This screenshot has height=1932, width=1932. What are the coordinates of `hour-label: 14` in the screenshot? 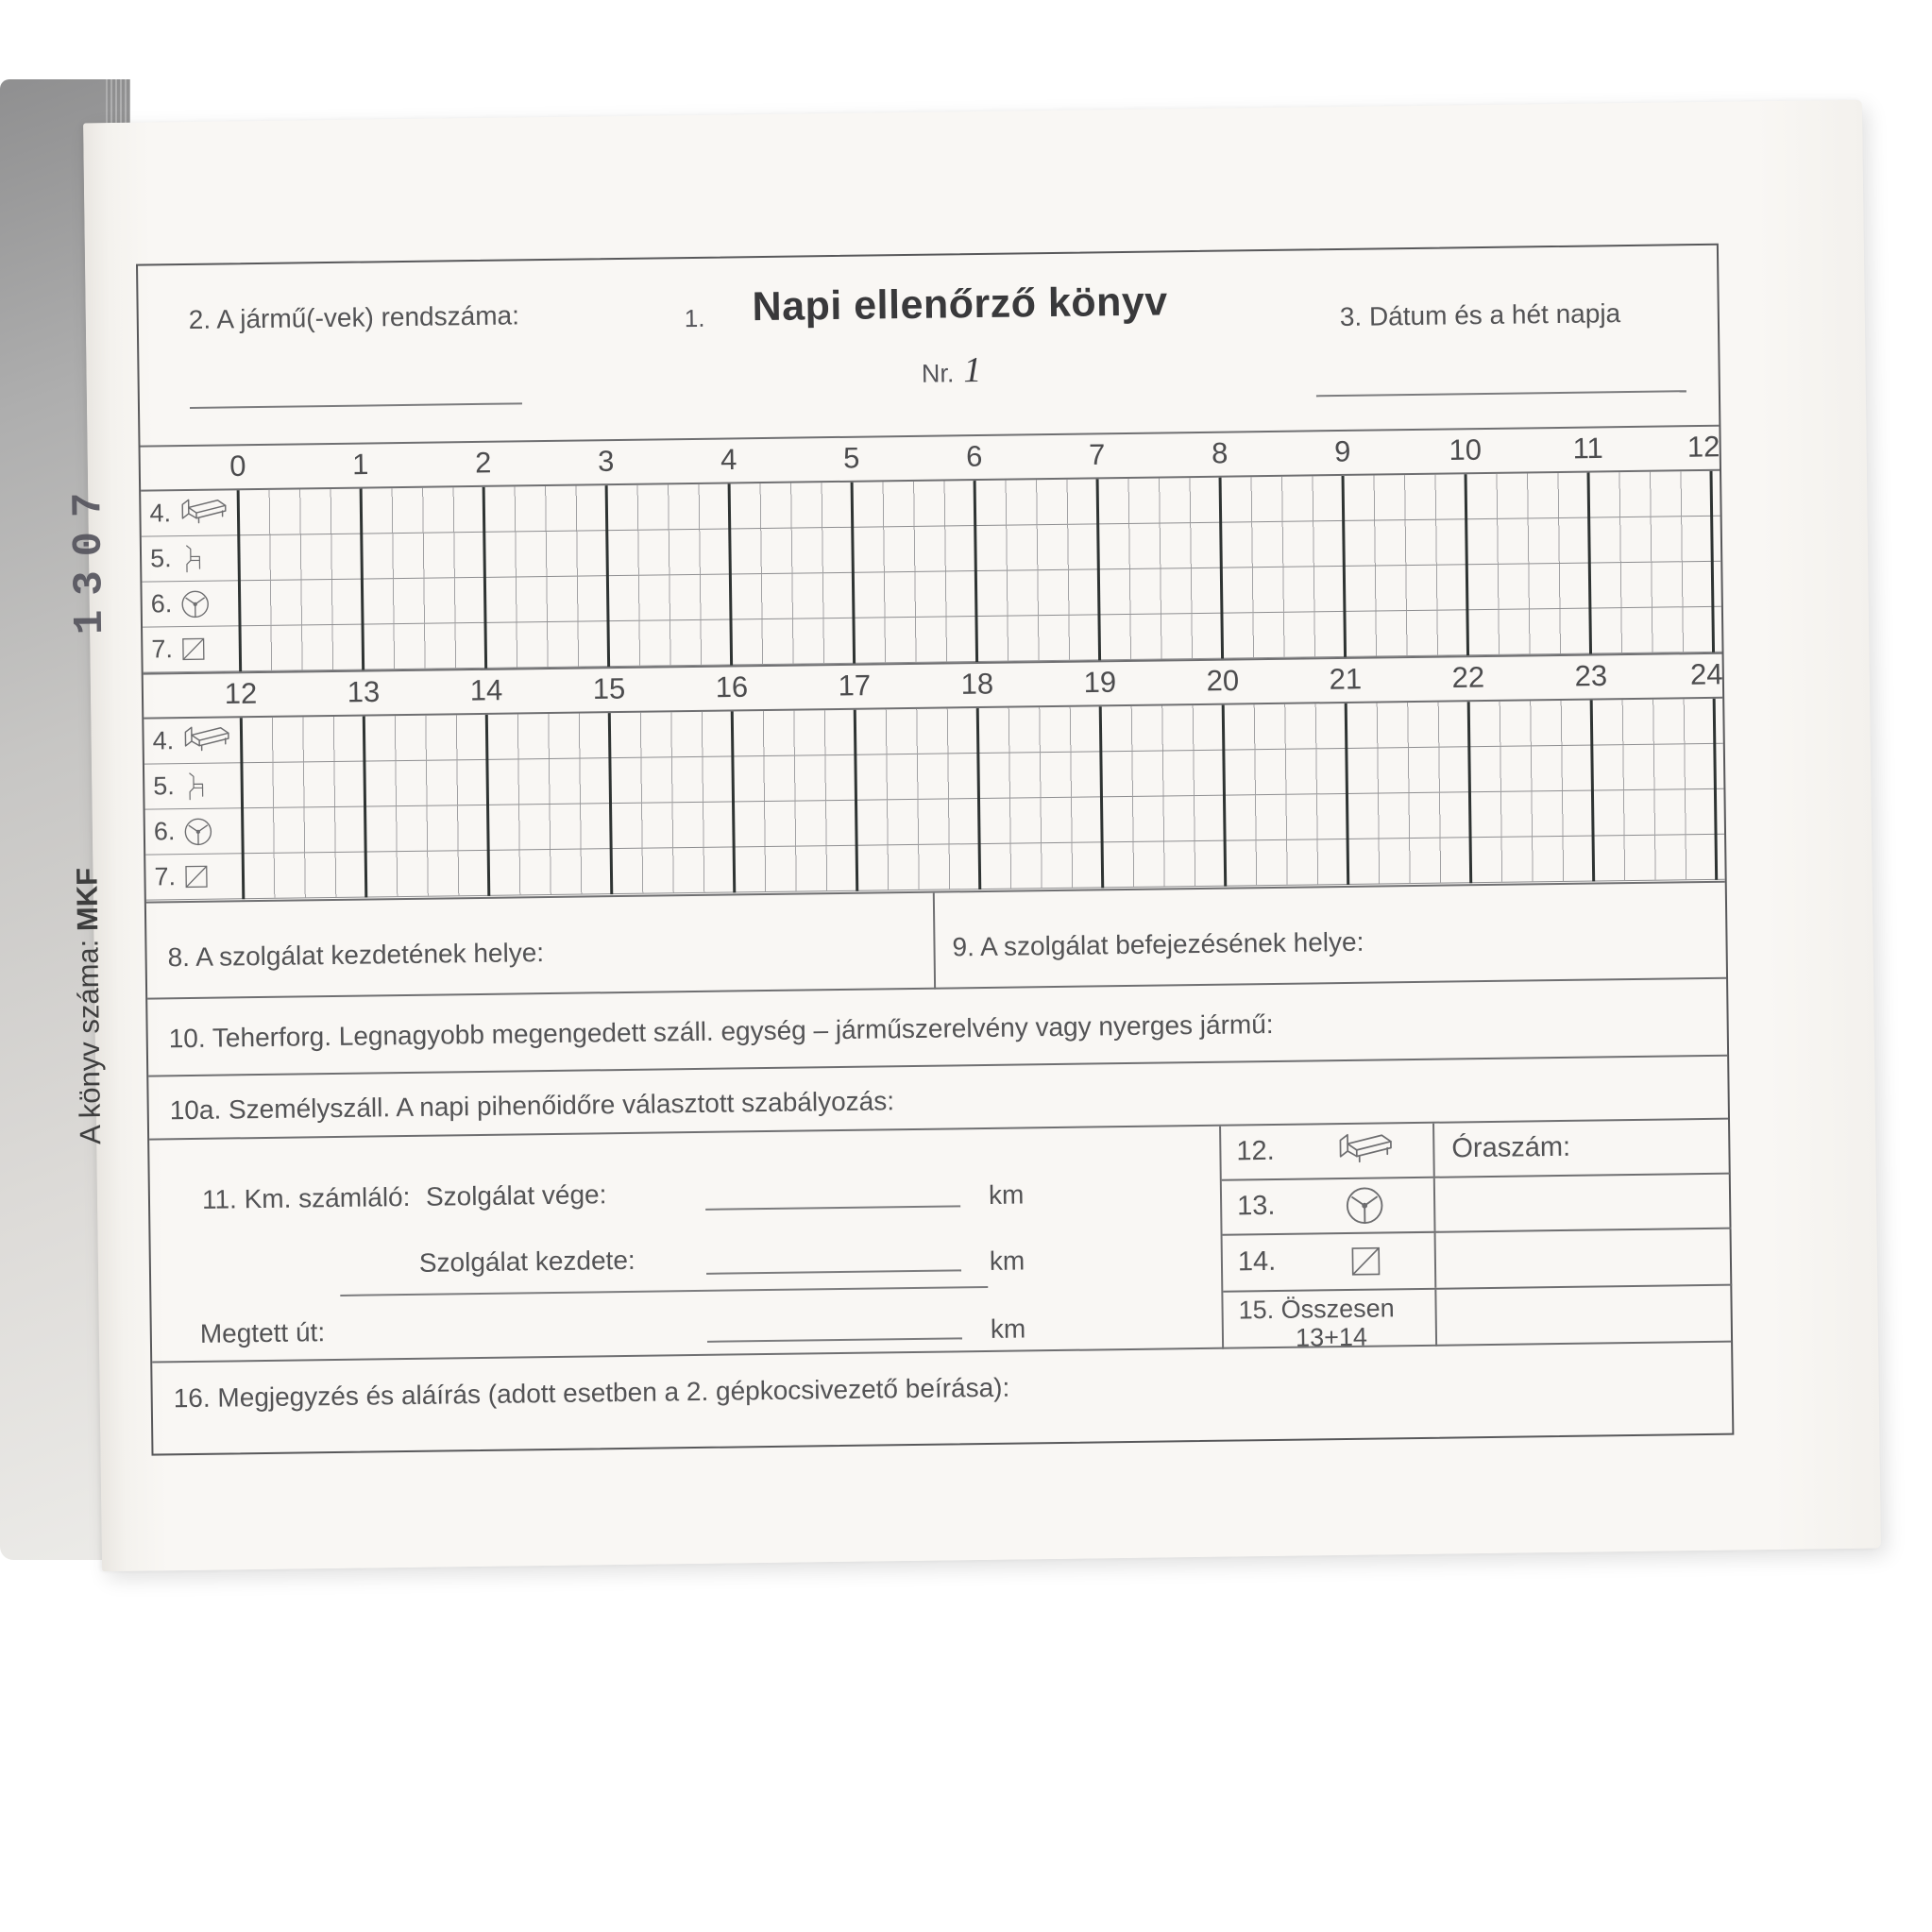 It's located at (486, 689).